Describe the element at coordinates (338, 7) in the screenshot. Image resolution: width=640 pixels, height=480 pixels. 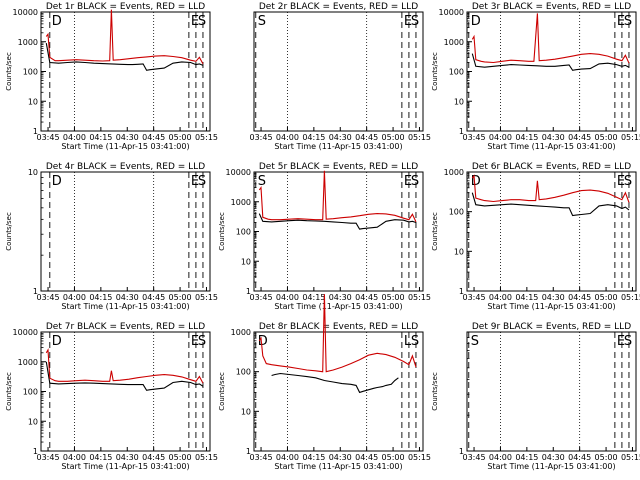
I see `chart-title: Det 2r BLACK = Events, RED = LLD` at that location.